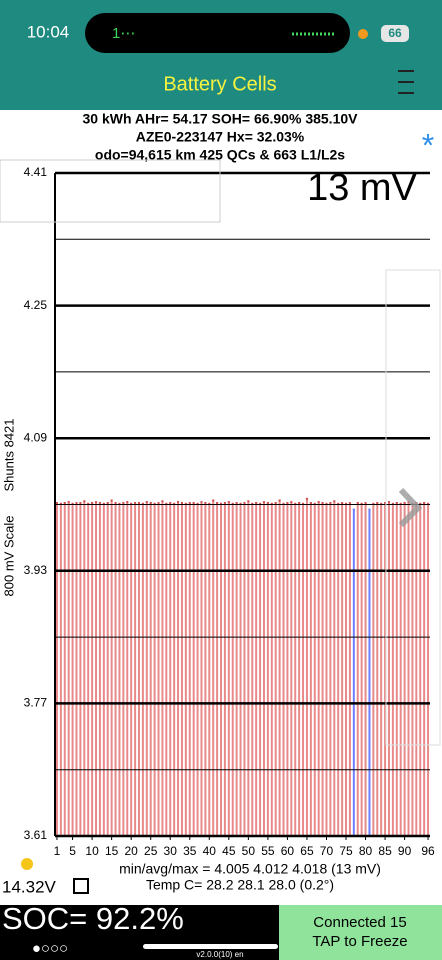 The width and height of the screenshot is (442, 960). I want to click on bulb-icon, so click(27, 864).